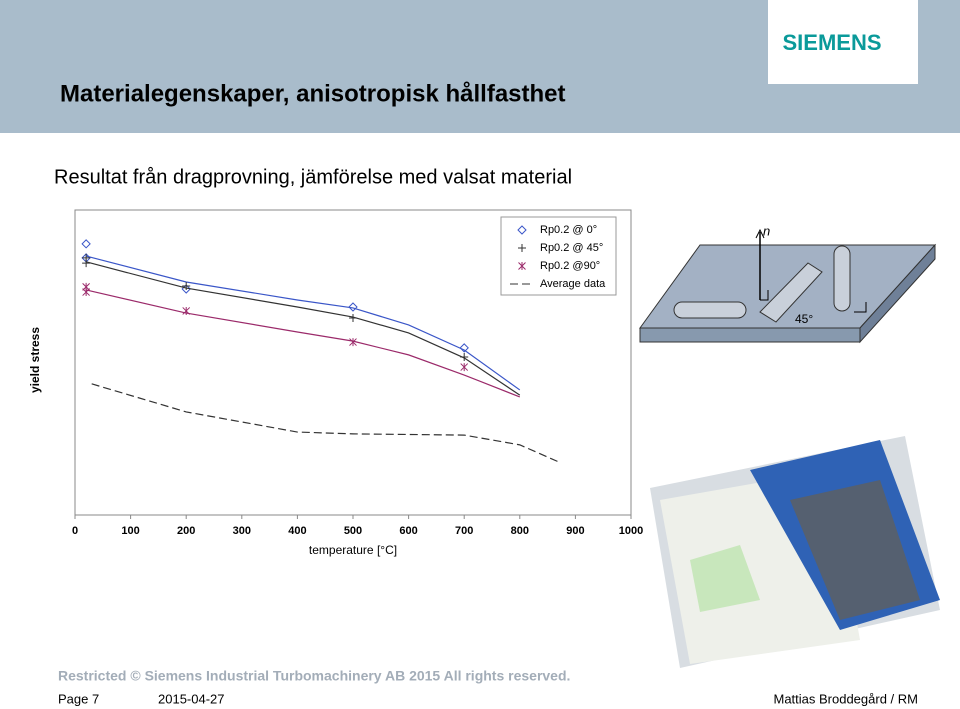 This screenshot has width=960, height=709. Describe the element at coordinates (242, 531) in the screenshot. I see `x-tick-label: 300` at that location.